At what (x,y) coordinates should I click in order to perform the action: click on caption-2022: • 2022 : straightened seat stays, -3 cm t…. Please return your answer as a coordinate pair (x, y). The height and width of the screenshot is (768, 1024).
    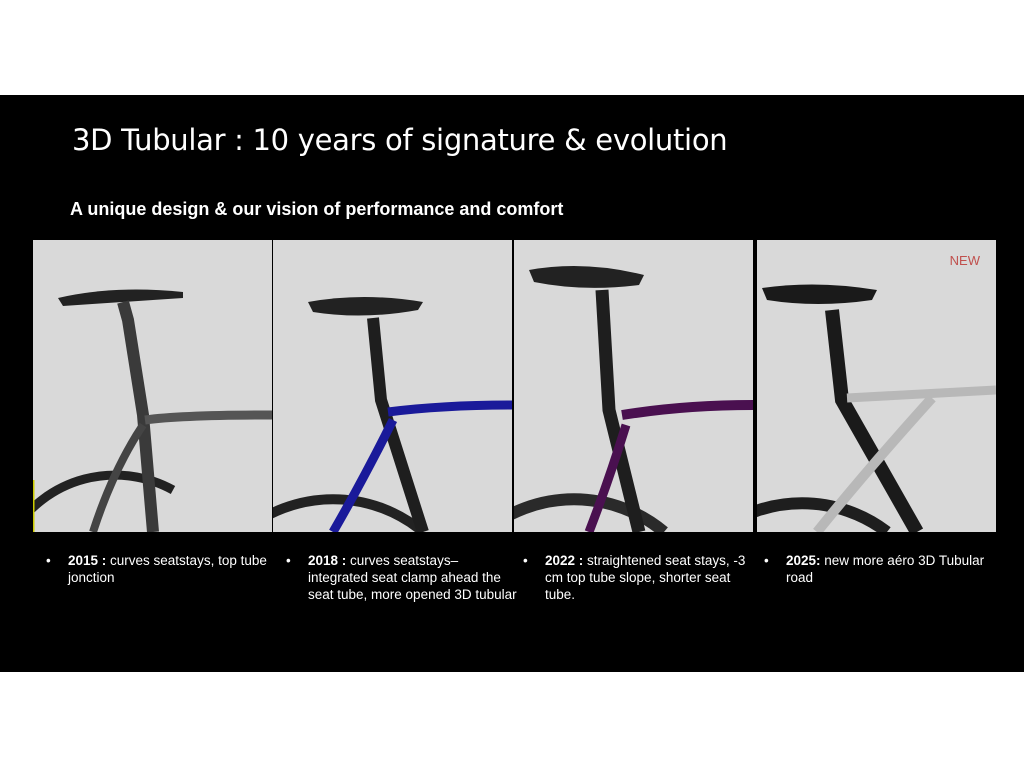
    Looking at the image, I should click on (634, 577).